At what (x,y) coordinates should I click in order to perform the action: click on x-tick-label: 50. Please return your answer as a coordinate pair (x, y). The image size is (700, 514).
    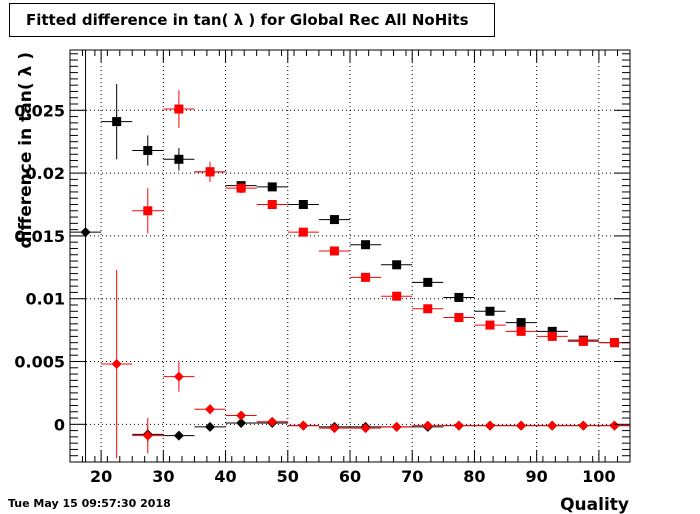
    Looking at the image, I should click on (288, 476).